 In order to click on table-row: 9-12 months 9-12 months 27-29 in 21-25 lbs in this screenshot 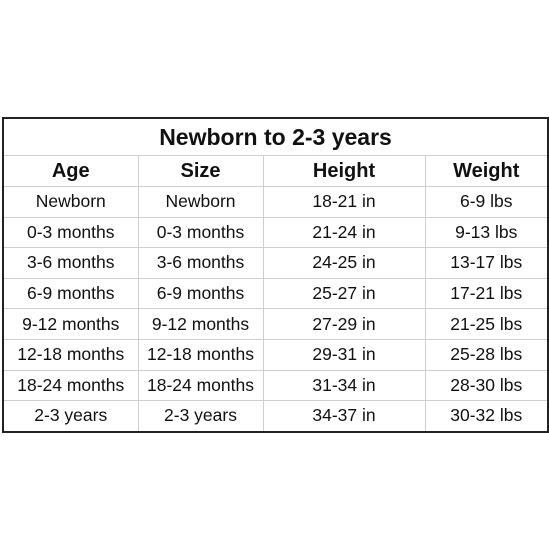, I will do `click(275, 324)`.